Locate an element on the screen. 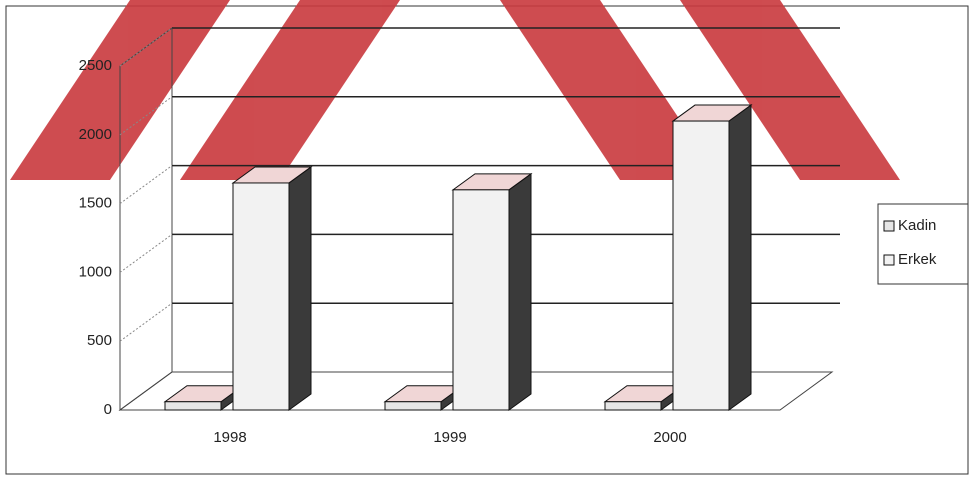 The image size is (974, 479). x-tick-label: 1998 is located at coordinates (229, 437).